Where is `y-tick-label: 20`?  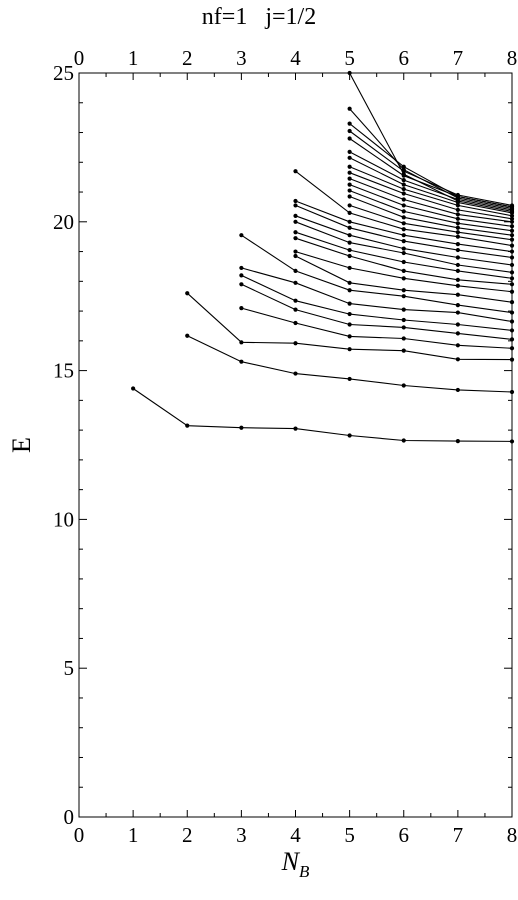 y-tick-label: 20 is located at coordinates (63, 222).